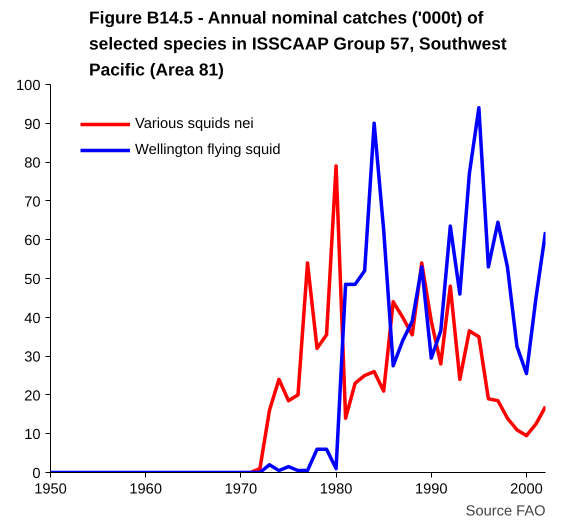 This screenshot has width=569, height=528. I want to click on y-tick-label: 90, so click(32, 124).